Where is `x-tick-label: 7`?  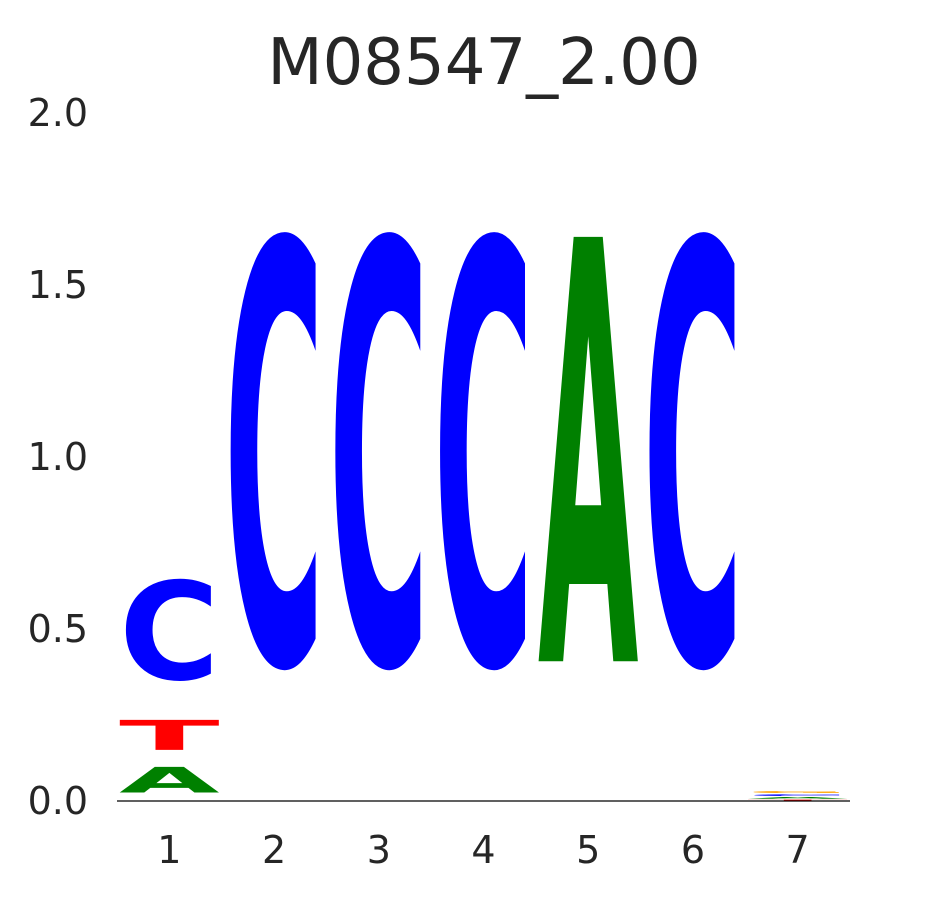 x-tick-label: 7 is located at coordinates (798, 850).